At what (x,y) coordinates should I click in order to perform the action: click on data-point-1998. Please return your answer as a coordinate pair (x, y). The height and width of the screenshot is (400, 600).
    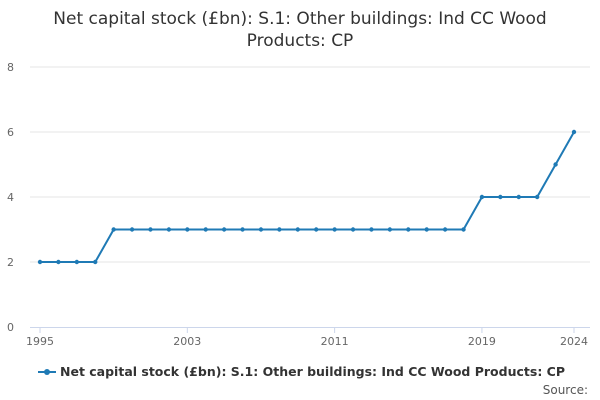
    Looking at the image, I should click on (95, 262).